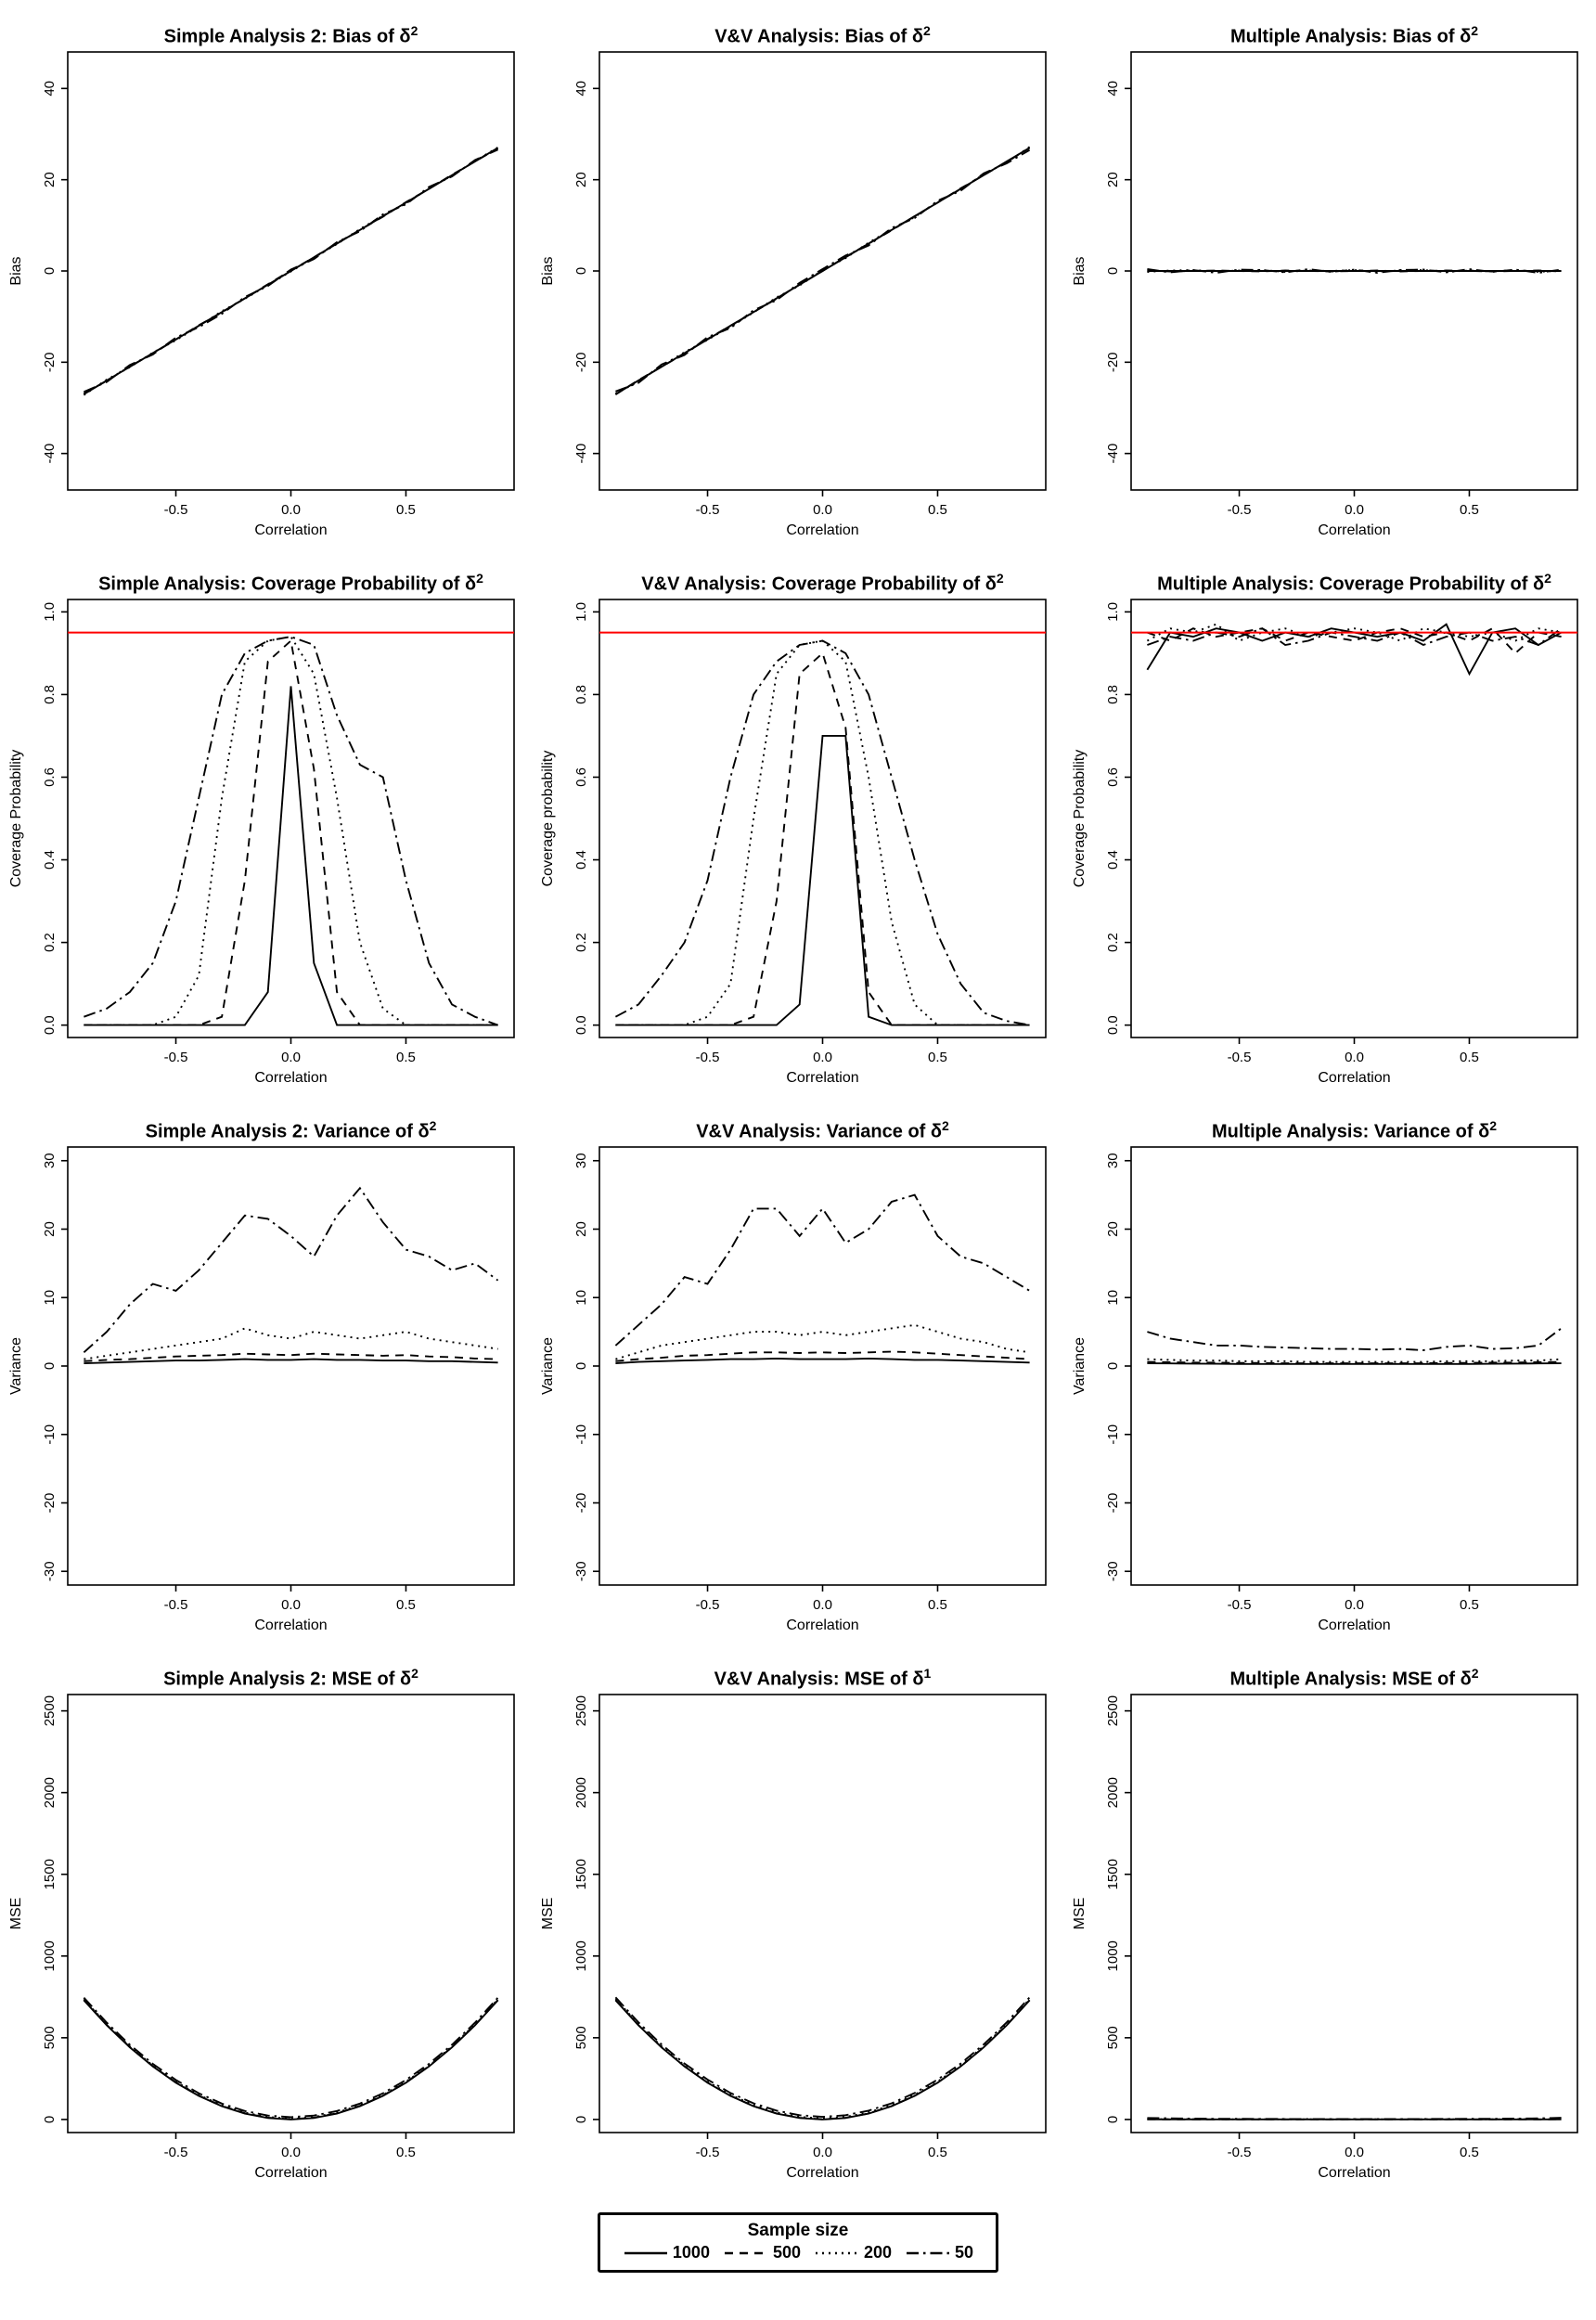  I want to click on svg-text: 0.2, so click(50, 943).